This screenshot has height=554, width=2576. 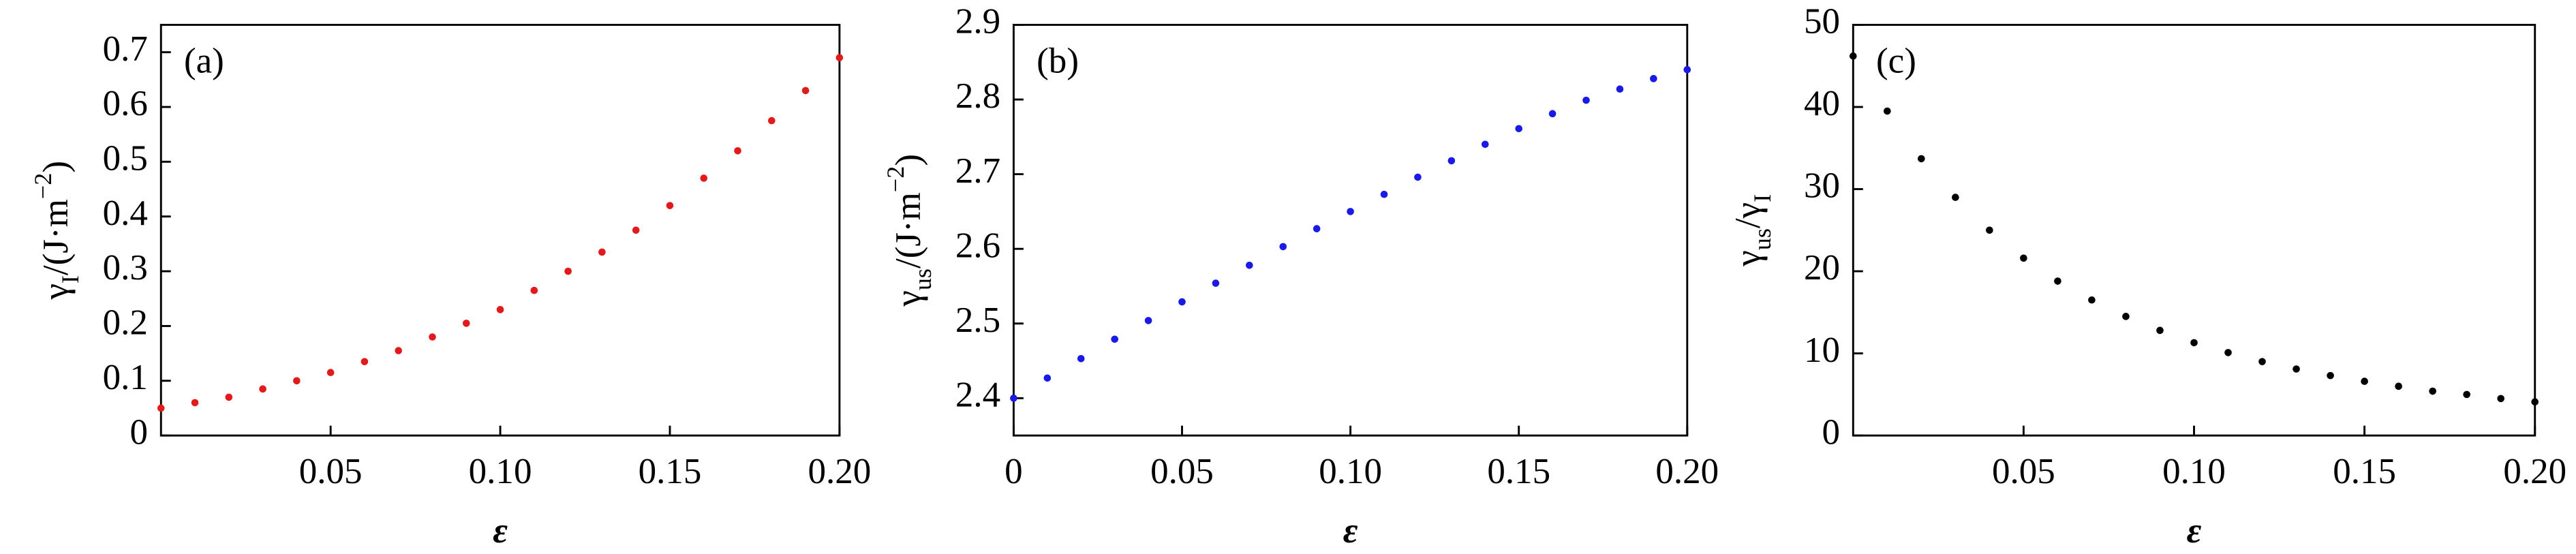 What do you see at coordinates (977, 96) in the screenshot?
I see `y-tick-label: 2.8` at bounding box center [977, 96].